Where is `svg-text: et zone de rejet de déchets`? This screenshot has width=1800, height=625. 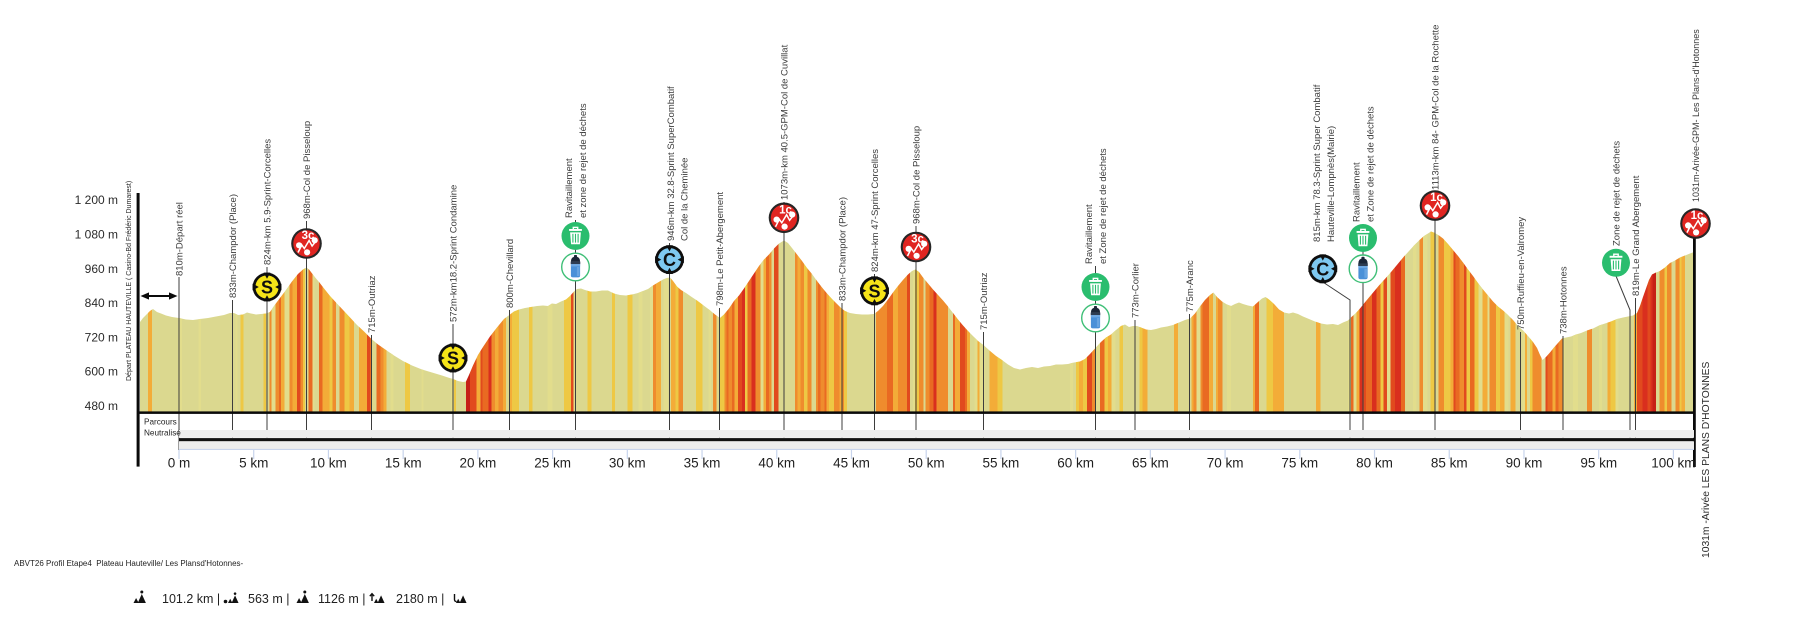
svg-text: et zone de rejet de déchets is located at coordinates (583, 160).